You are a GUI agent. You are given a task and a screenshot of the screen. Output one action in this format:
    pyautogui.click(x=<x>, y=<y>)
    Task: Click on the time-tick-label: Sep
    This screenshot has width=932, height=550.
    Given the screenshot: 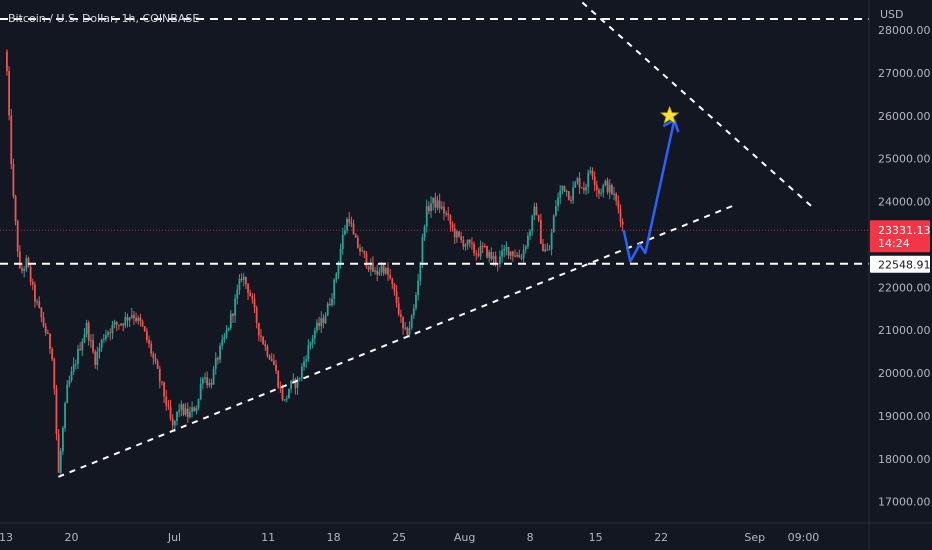 What is the action you would take?
    pyautogui.click(x=754, y=537)
    